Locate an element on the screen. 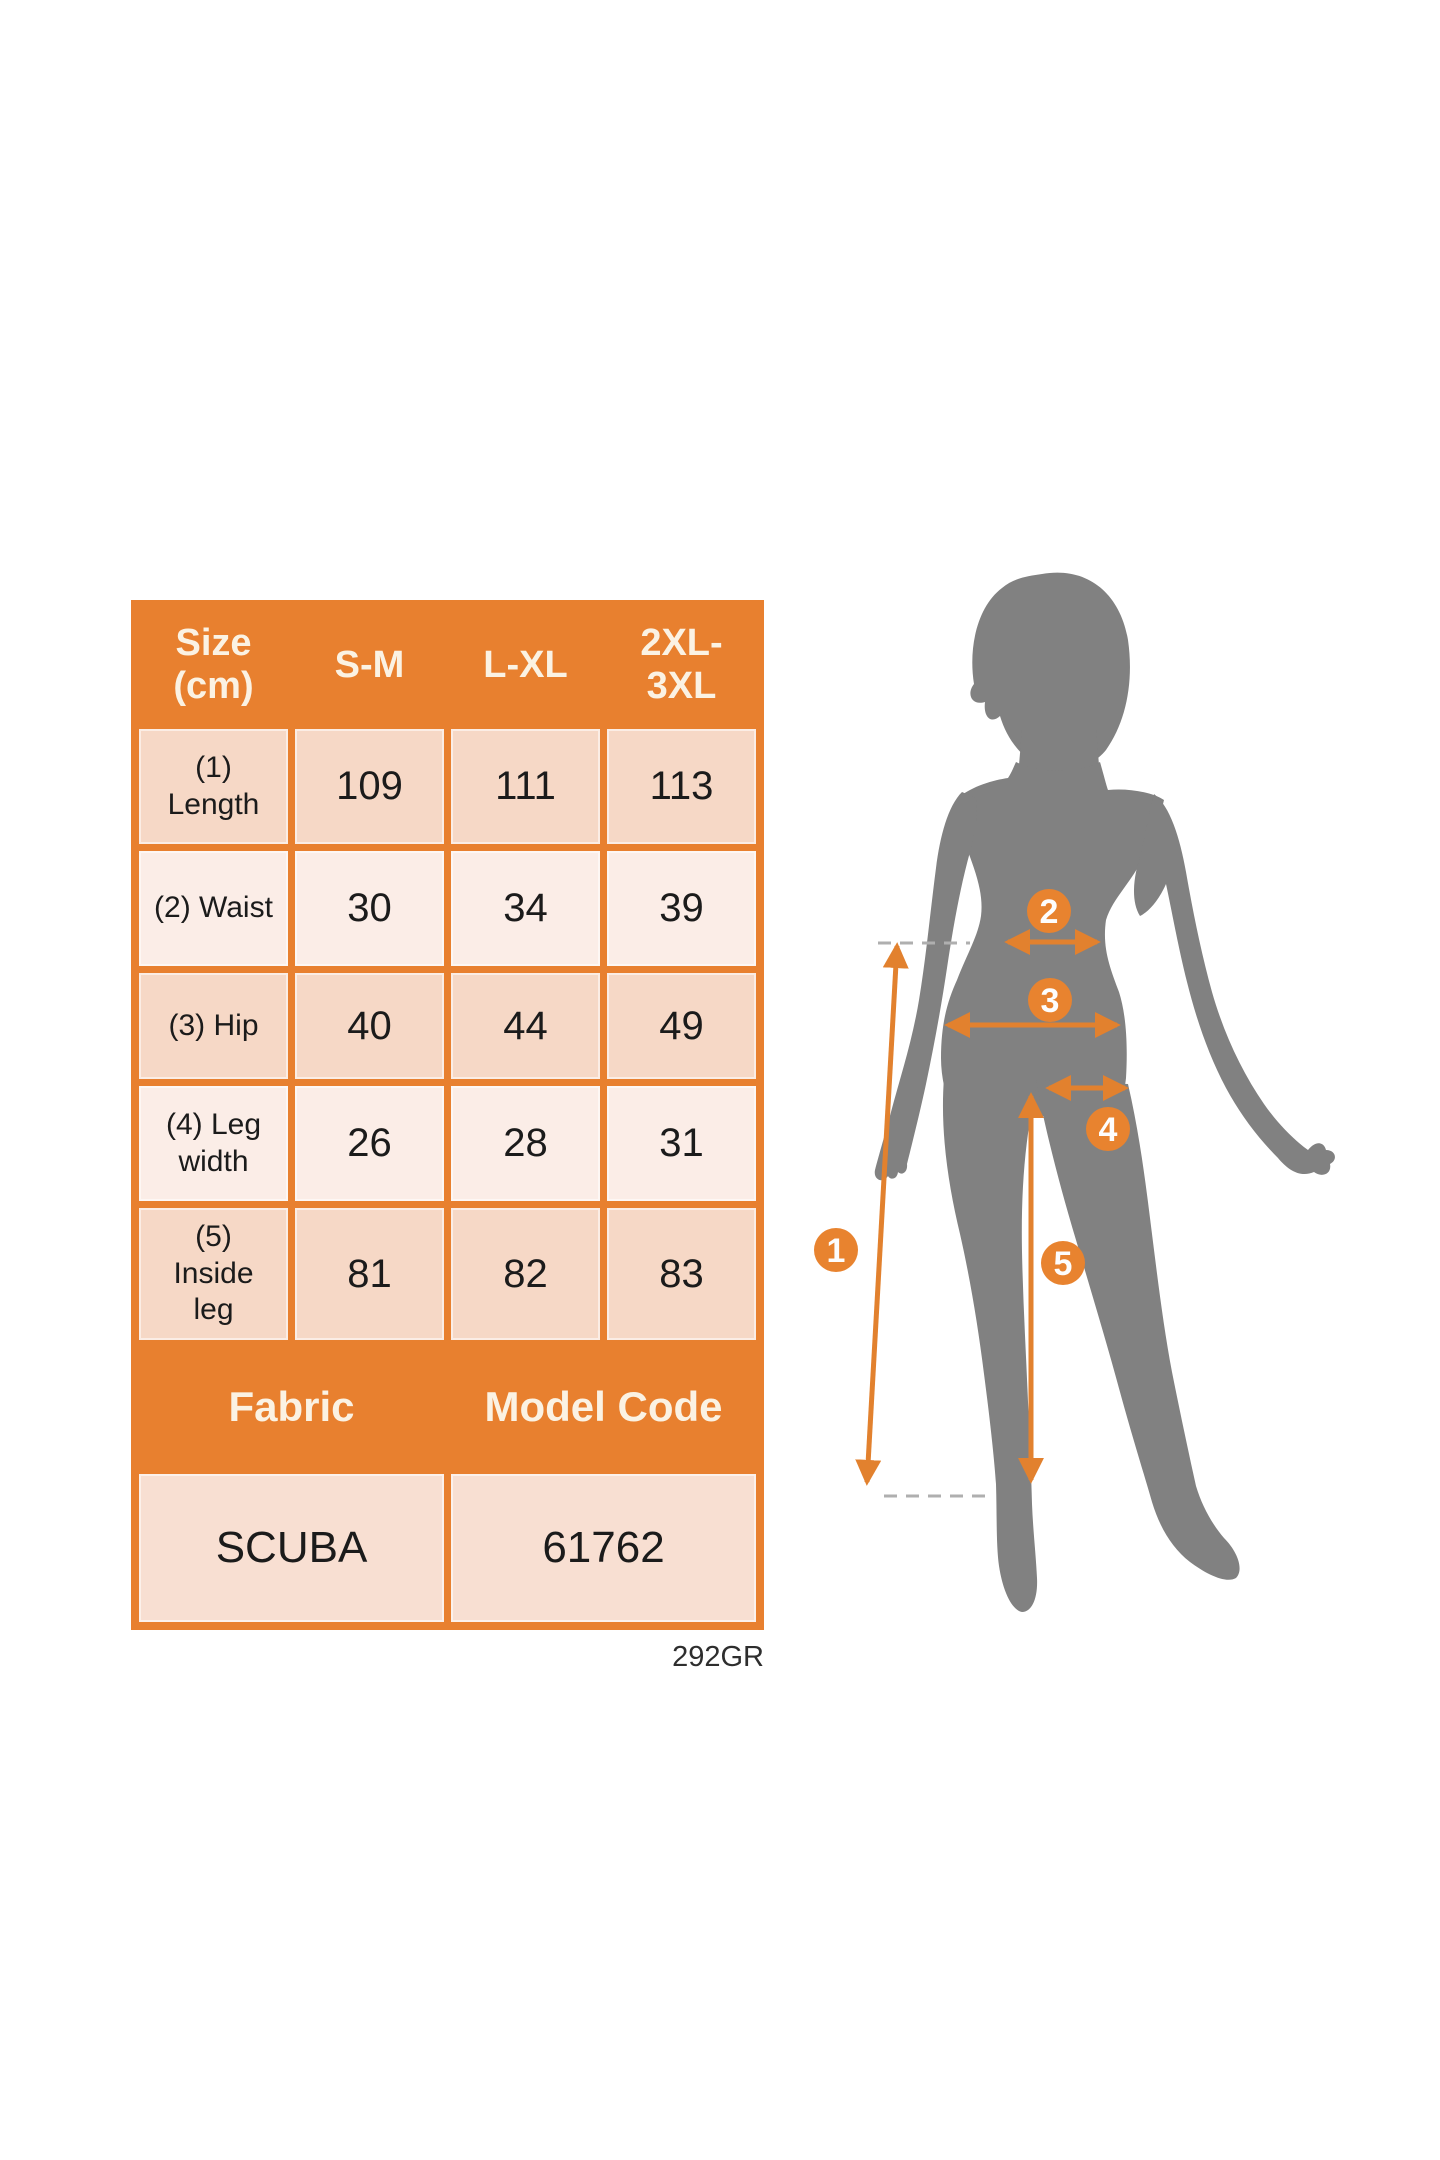  marker-3: 3 is located at coordinates (1050, 1000).